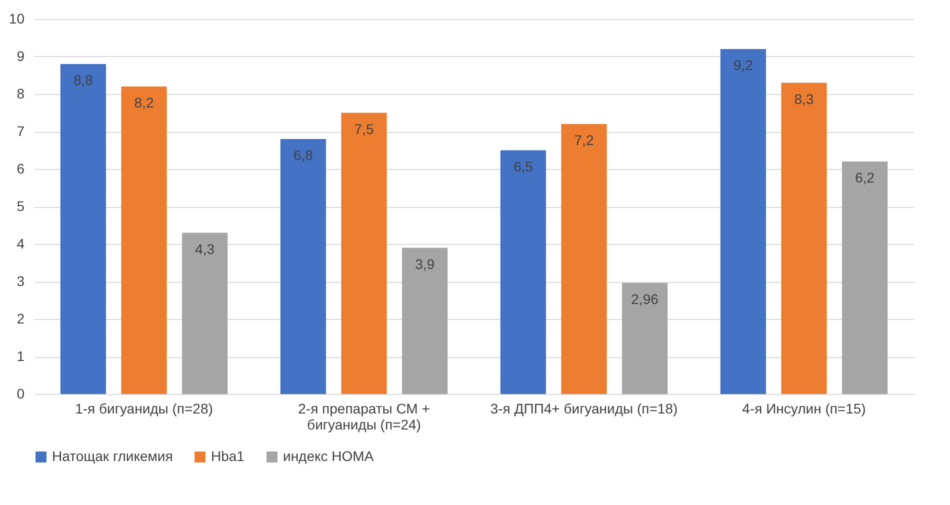 The width and height of the screenshot is (950, 505). What do you see at coordinates (20, 318) in the screenshot?
I see `y-tick-label: 2` at bounding box center [20, 318].